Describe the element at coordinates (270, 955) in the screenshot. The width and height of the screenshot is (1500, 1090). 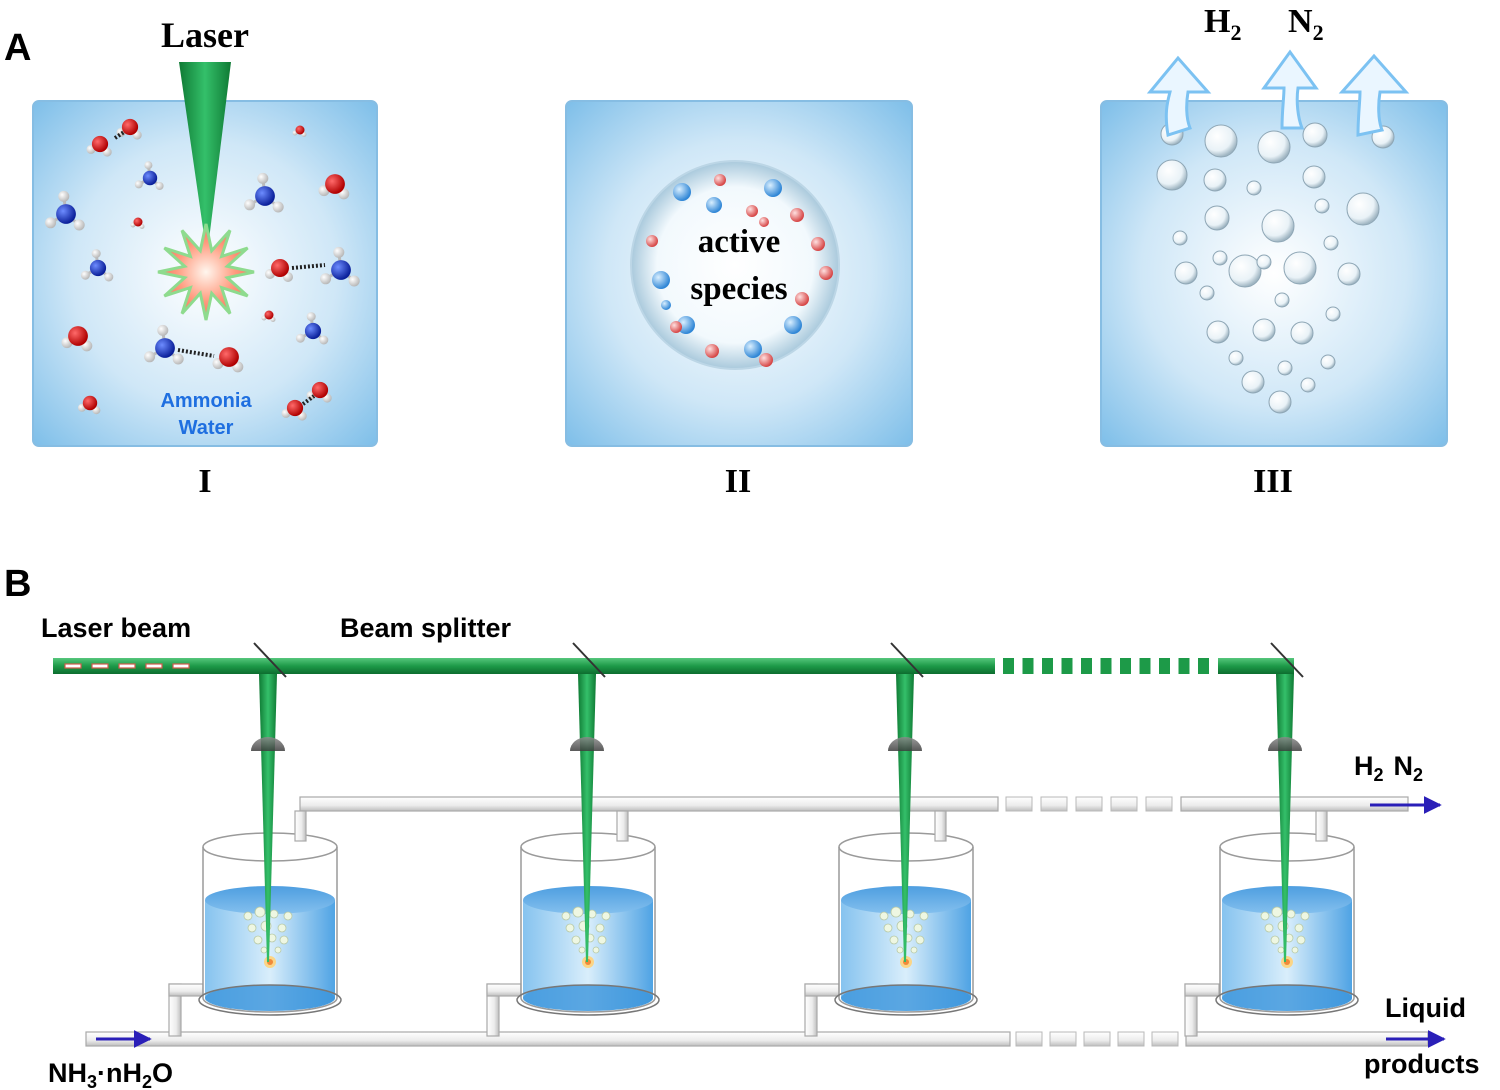
I see `water-body` at that location.